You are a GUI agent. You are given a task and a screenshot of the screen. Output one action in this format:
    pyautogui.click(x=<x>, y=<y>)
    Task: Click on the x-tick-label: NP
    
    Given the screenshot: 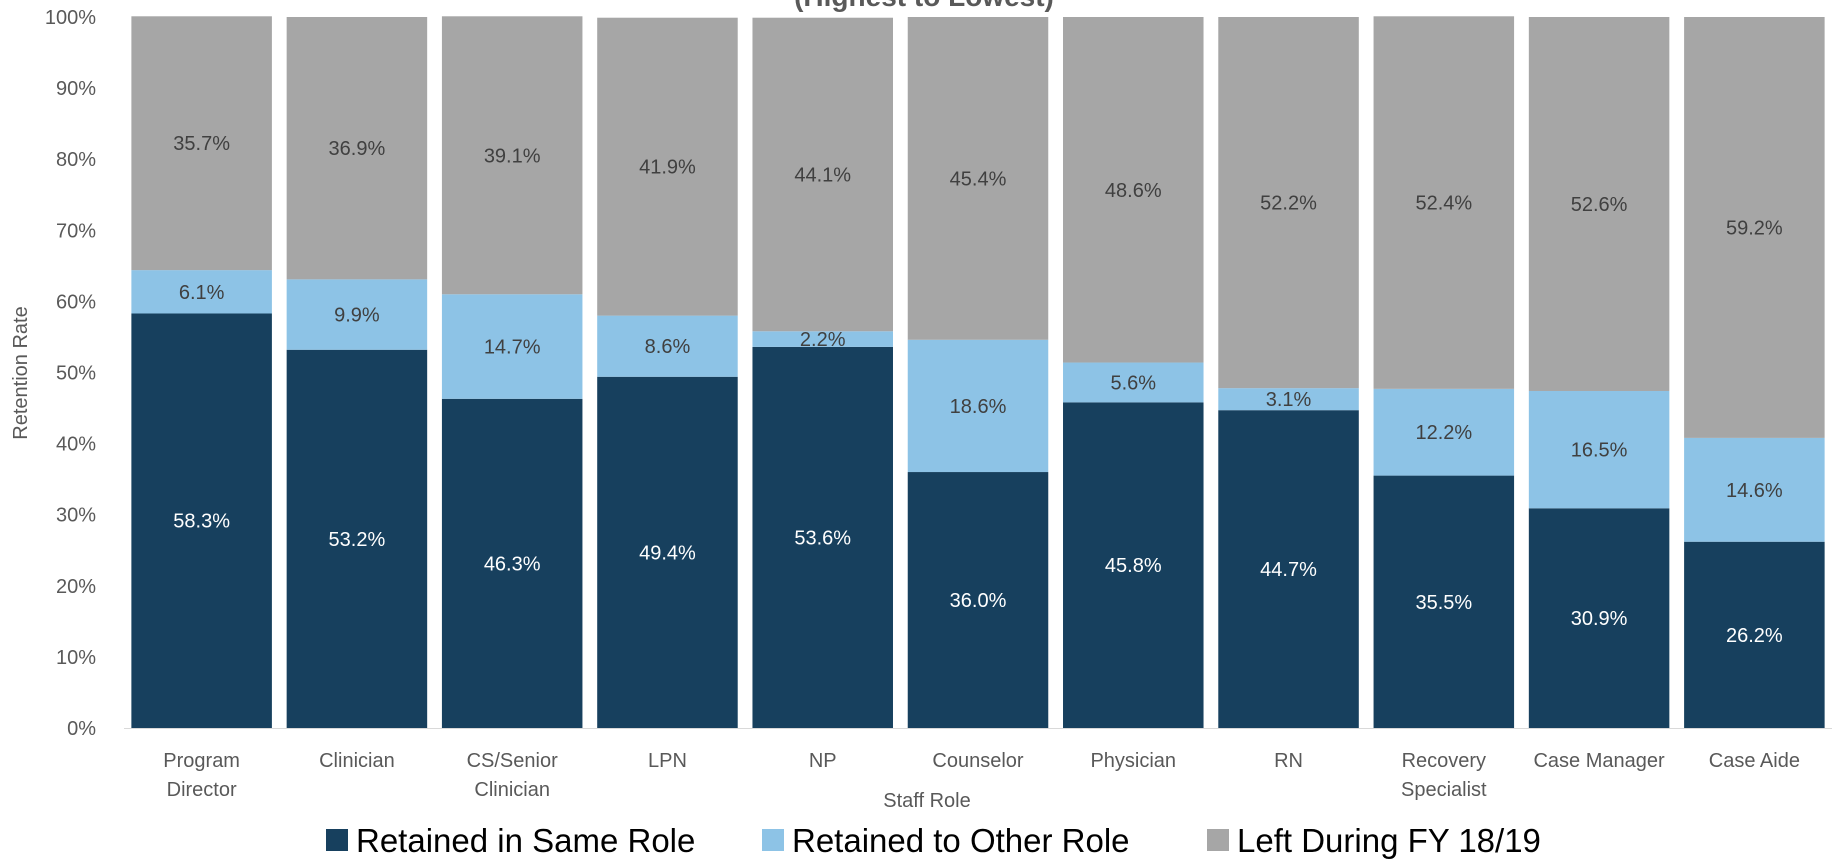 What is the action you would take?
    pyautogui.click(x=823, y=761)
    